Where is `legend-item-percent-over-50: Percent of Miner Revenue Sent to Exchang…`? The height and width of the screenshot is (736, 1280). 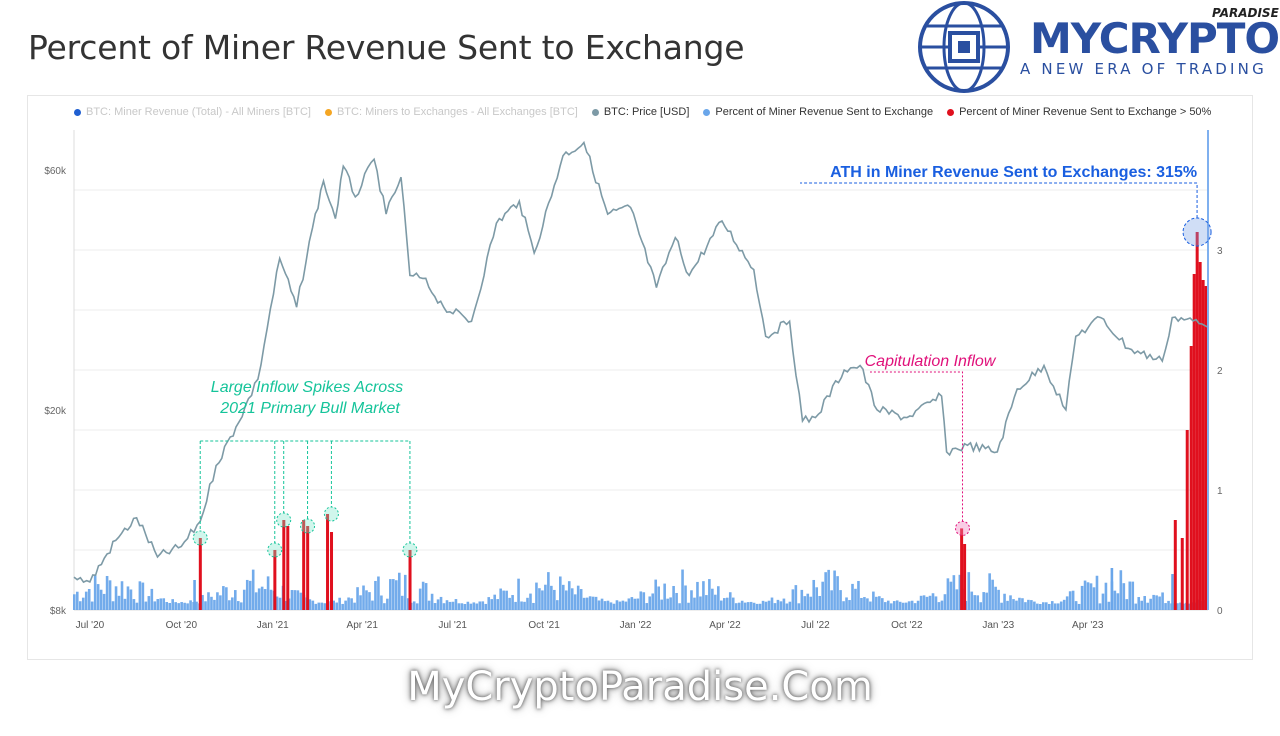 legend-item-percent-over-50: Percent of Miner Revenue Sent to Exchang… is located at coordinates (1079, 112).